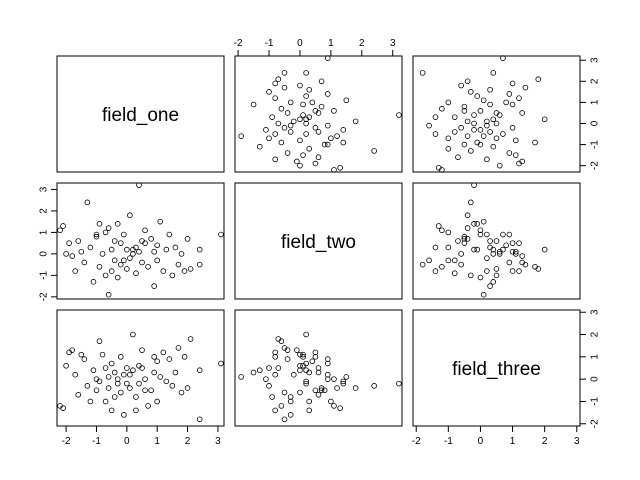 The image size is (640, 480). I want to click on tick-label: -2, so click(44, 296).